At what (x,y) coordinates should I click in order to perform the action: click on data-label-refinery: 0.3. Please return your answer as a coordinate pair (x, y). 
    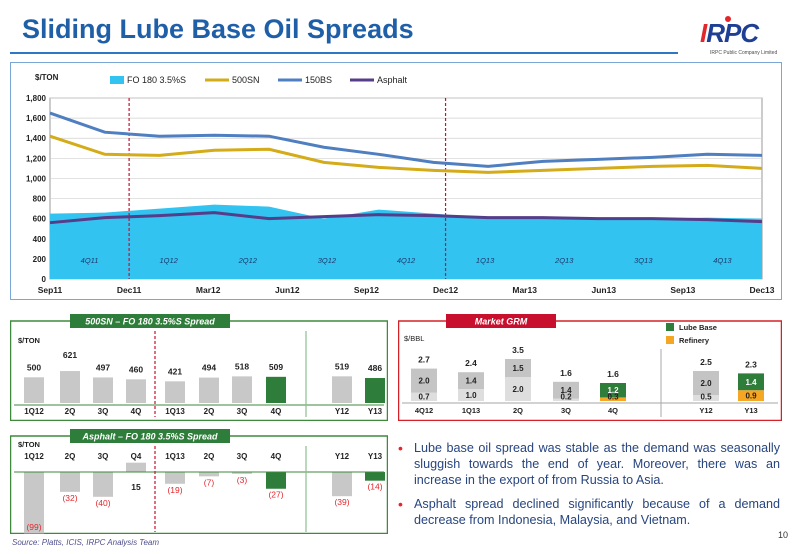
    Looking at the image, I should click on (613, 397).